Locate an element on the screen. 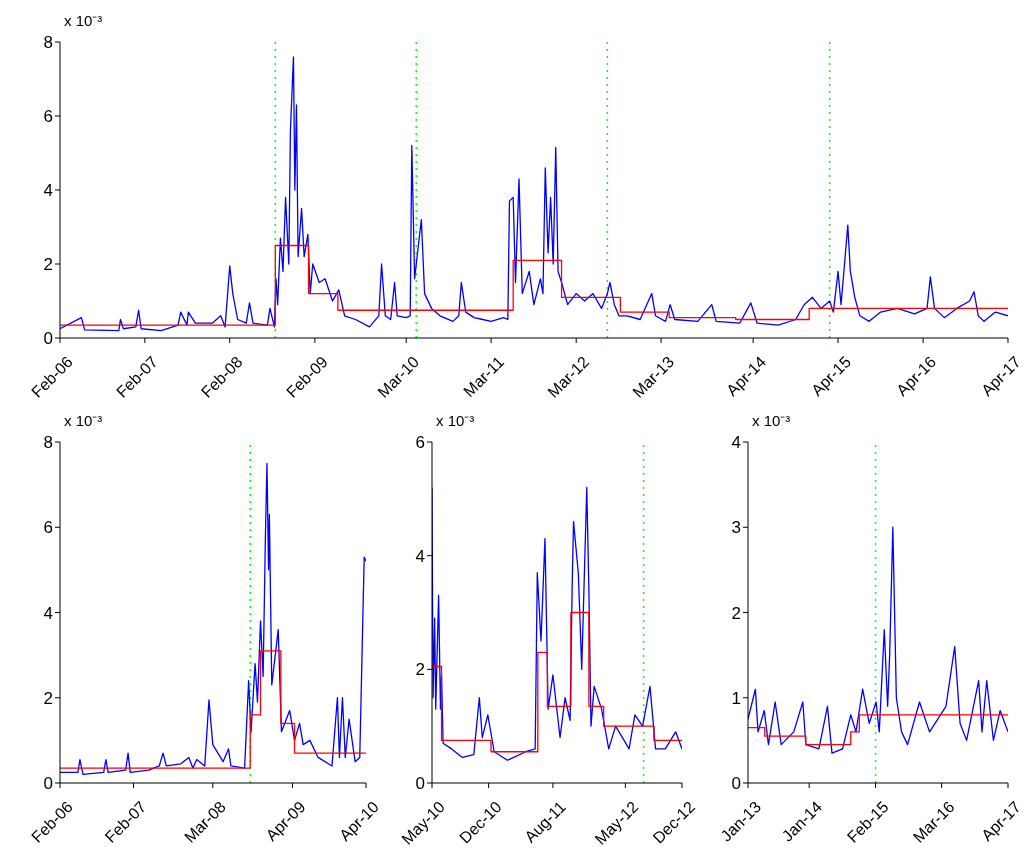  y-tick-label: 1 is located at coordinates (736, 698).